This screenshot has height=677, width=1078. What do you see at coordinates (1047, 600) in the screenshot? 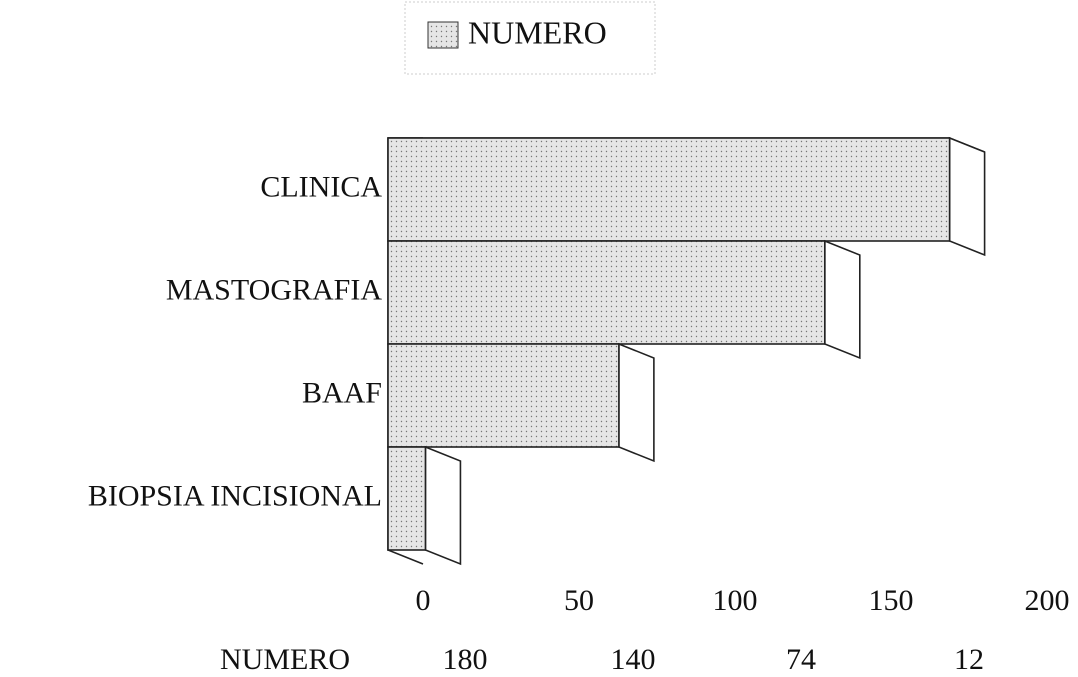
I see `x-tick-label: 200` at bounding box center [1047, 600].